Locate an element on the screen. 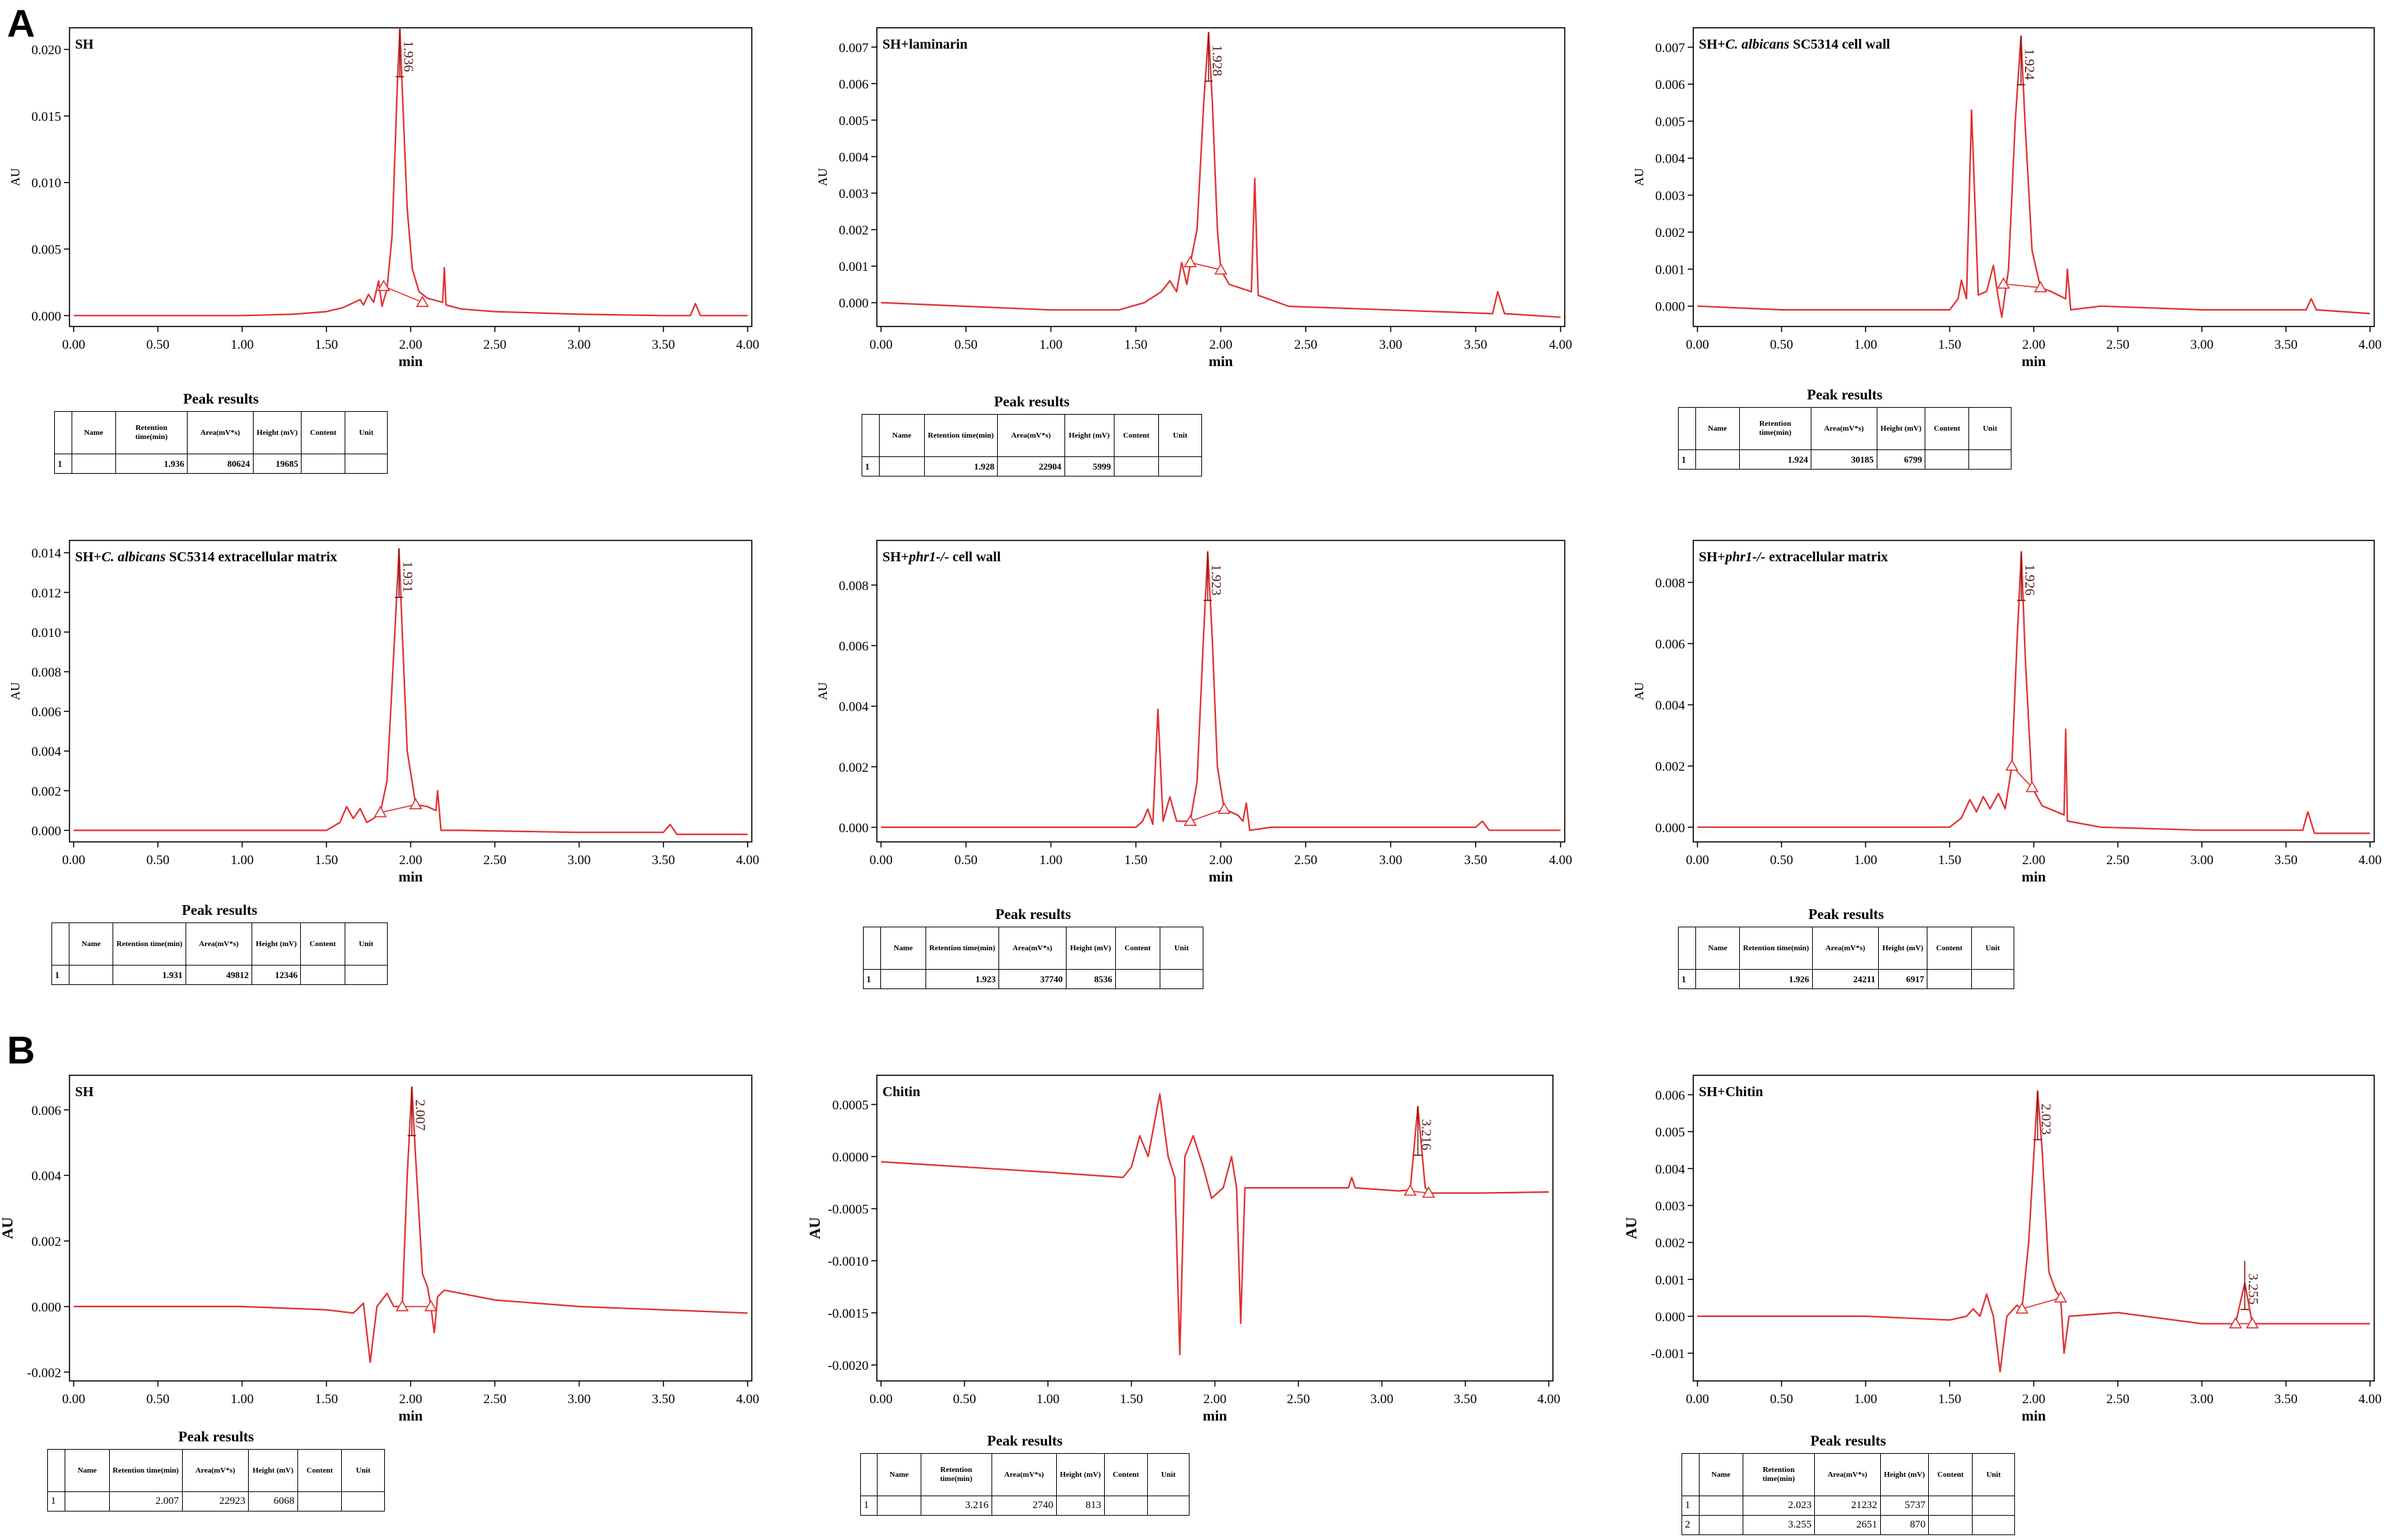 This screenshot has width=2402, height=1540. x-tick-label: 2.50 is located at coordinates (1305, 345).